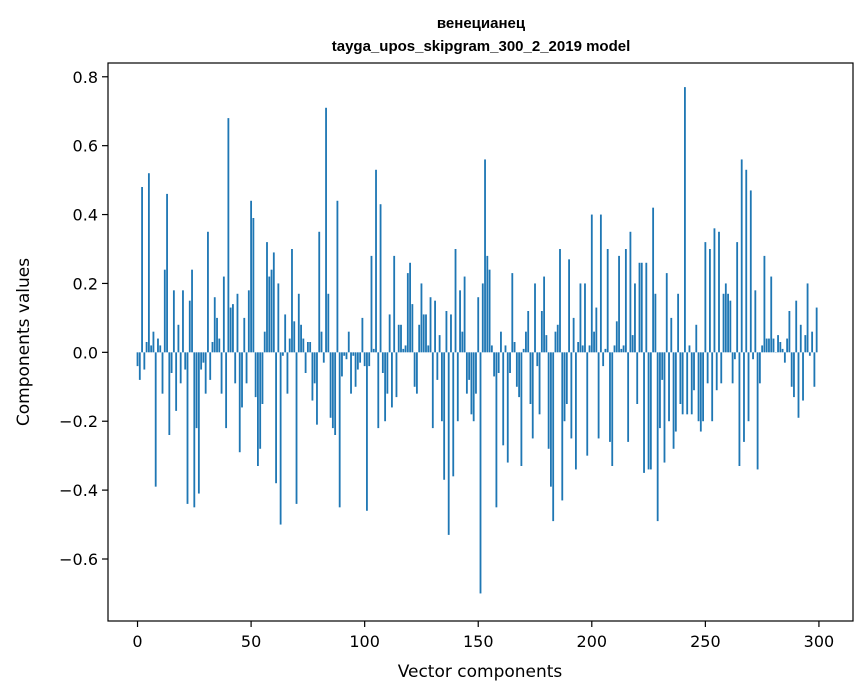 This screenshot has height=696, width=867. I want to click on y-tick-label: 0.2, so click(85, 283).